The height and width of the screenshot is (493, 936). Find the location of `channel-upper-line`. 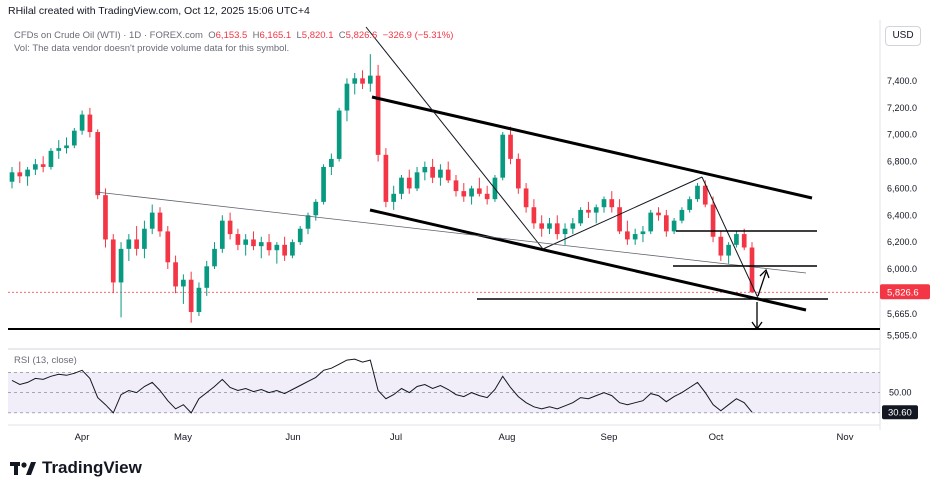

channel-upper-line is located at coordinates (592, 147).